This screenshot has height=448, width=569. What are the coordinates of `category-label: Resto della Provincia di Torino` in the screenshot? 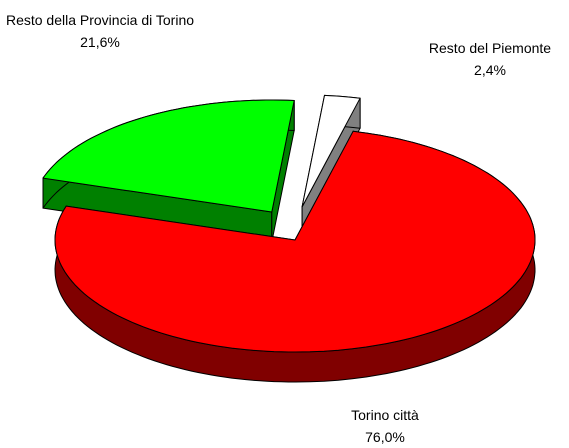 It's located at (100, 20).